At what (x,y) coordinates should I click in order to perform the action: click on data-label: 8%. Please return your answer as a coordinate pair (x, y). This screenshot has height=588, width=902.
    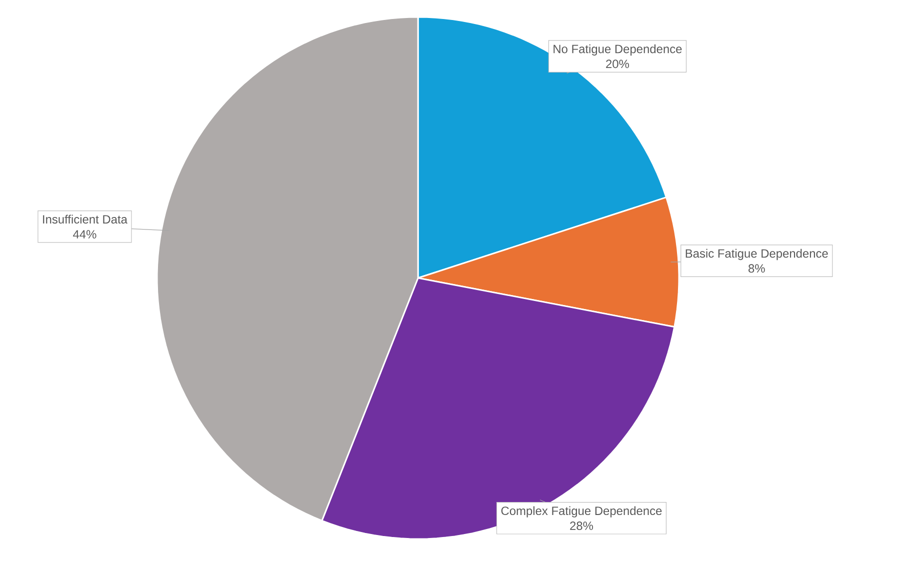
    Looking at the image, I should click on (756, 268).